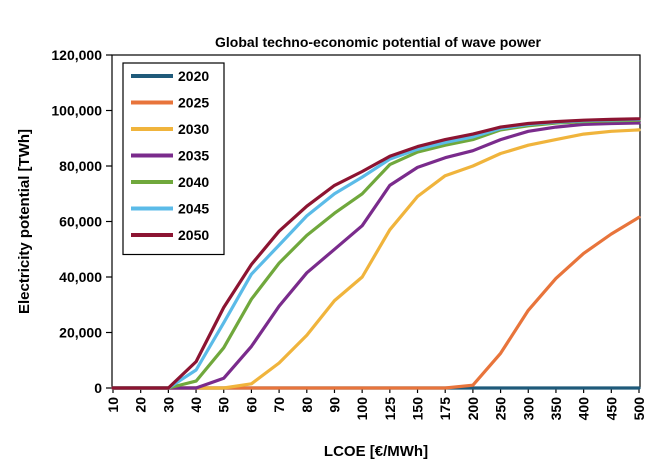 The height and width of the screenshot is (469, 671). I want to click on x-tick-label: 100, so click(362, 409).